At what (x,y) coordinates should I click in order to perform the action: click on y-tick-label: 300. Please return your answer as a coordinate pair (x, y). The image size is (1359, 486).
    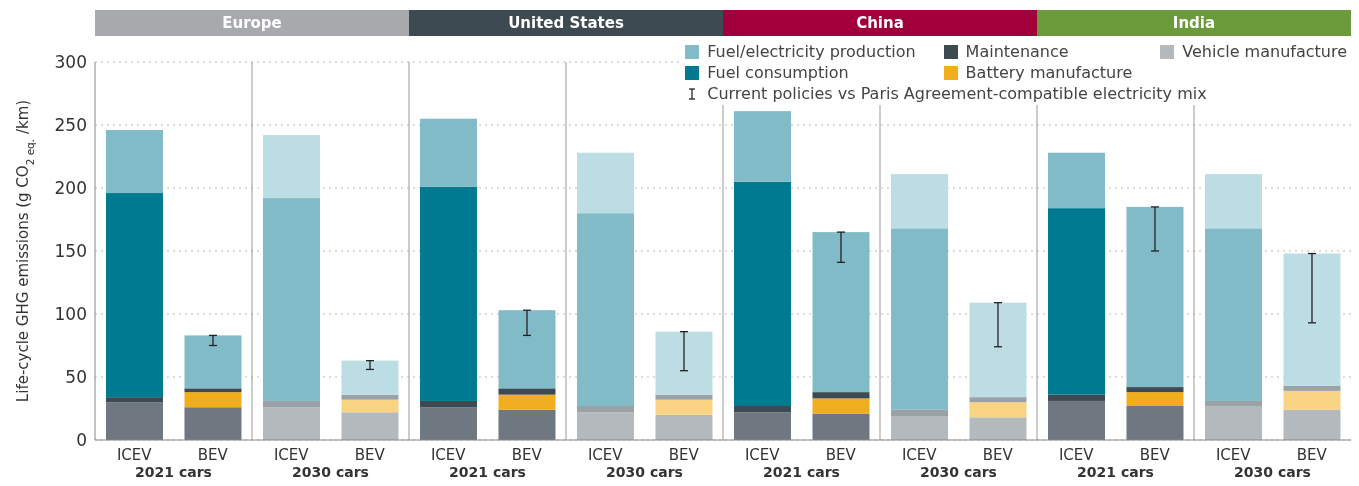
    Looking at the image, I should click on (70, 62).